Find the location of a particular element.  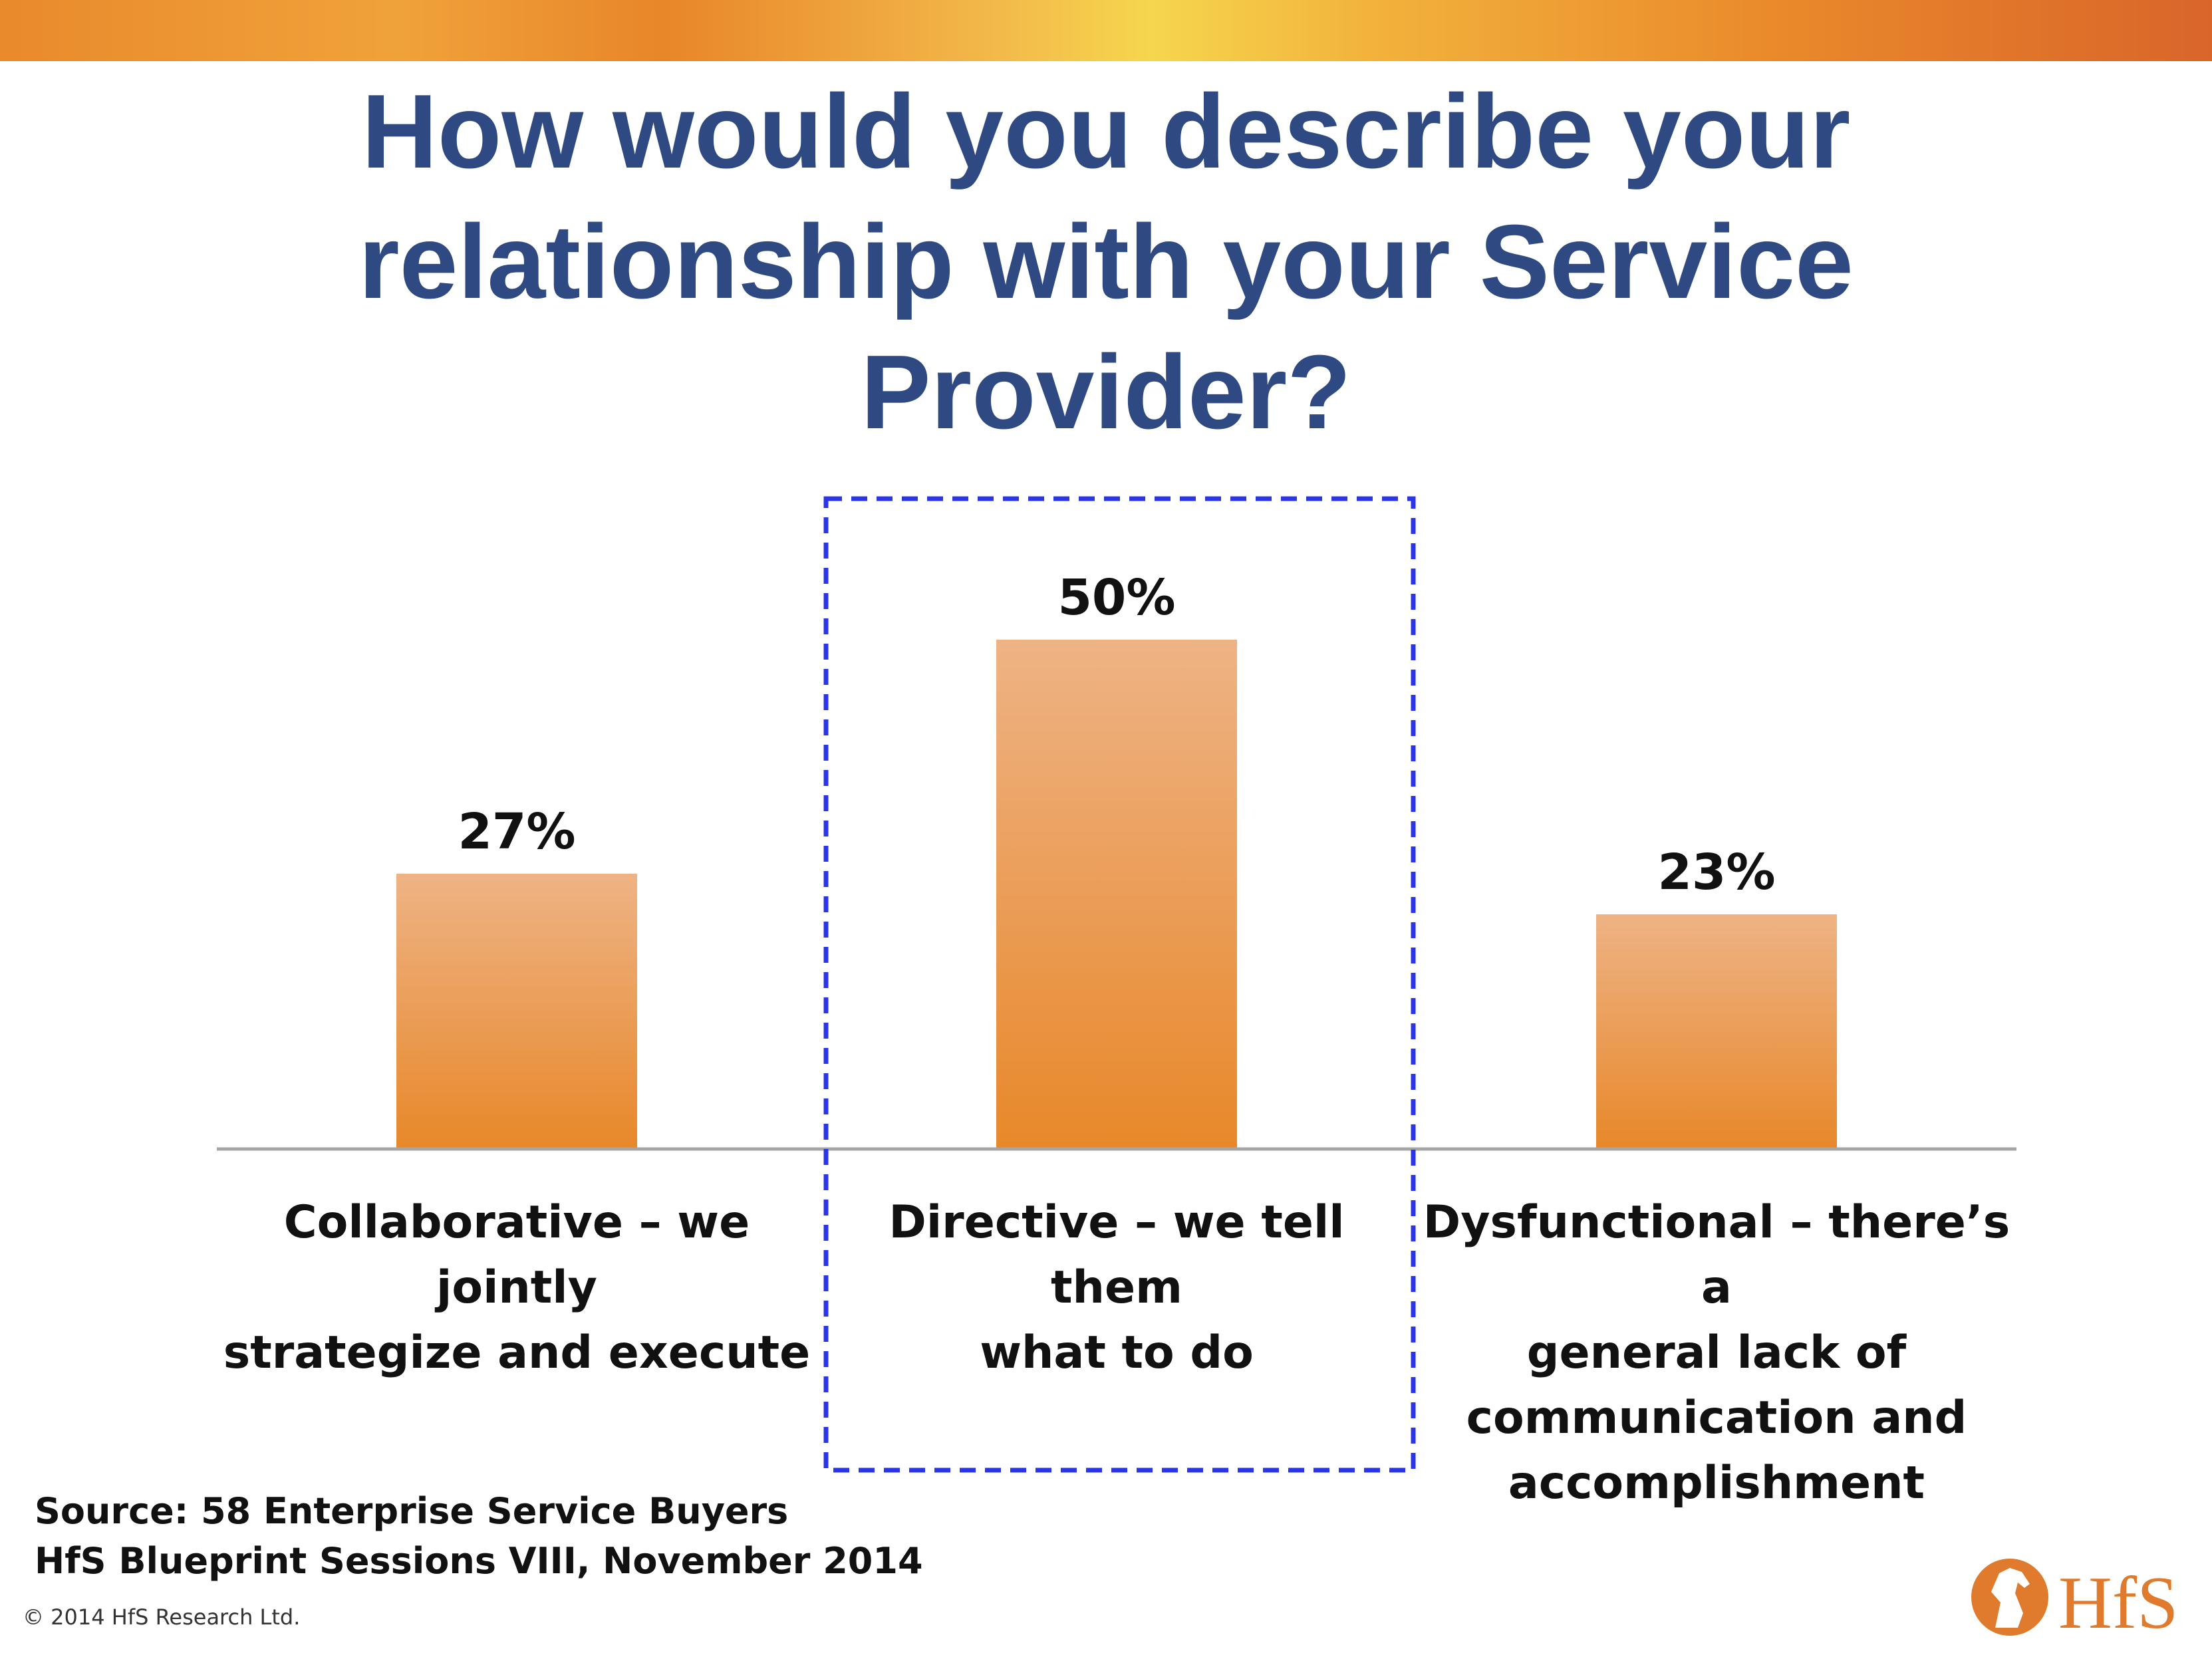

category-label-2-line-2: what to do is located at coordinates (1117, 1353).